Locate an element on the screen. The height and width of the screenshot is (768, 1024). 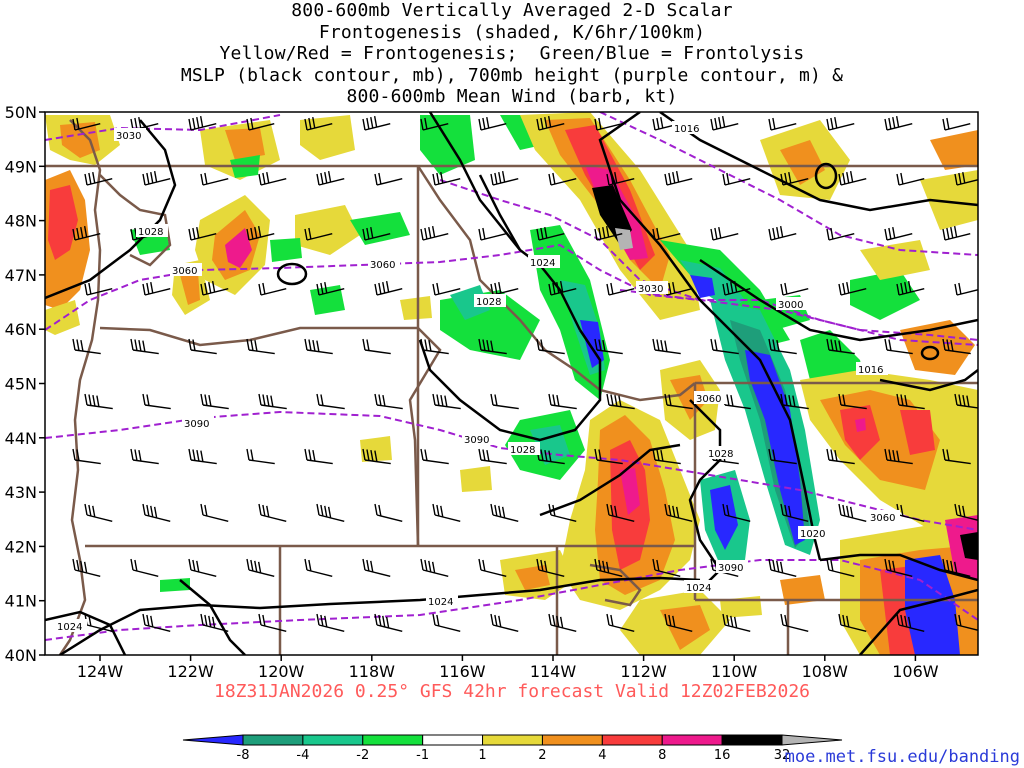
lon-tick-label: 124W is located at coordinates (100, 671).